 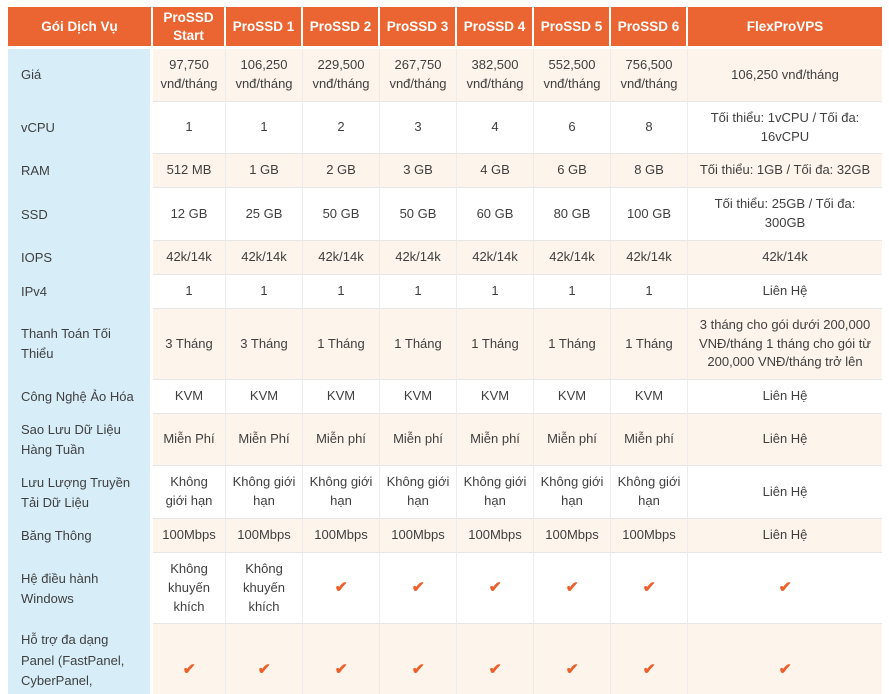 I want to click on table-cell: 756,500 vnđ/tháng, so click(x=649, y=75).